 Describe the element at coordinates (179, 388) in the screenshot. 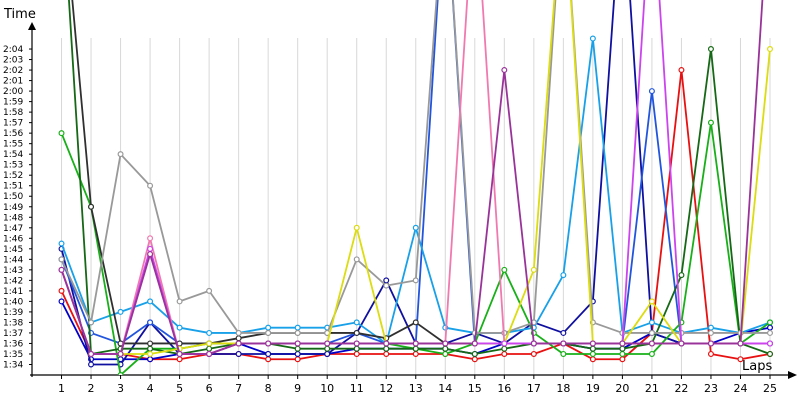

I see `x-tick-label: 5` at that location.